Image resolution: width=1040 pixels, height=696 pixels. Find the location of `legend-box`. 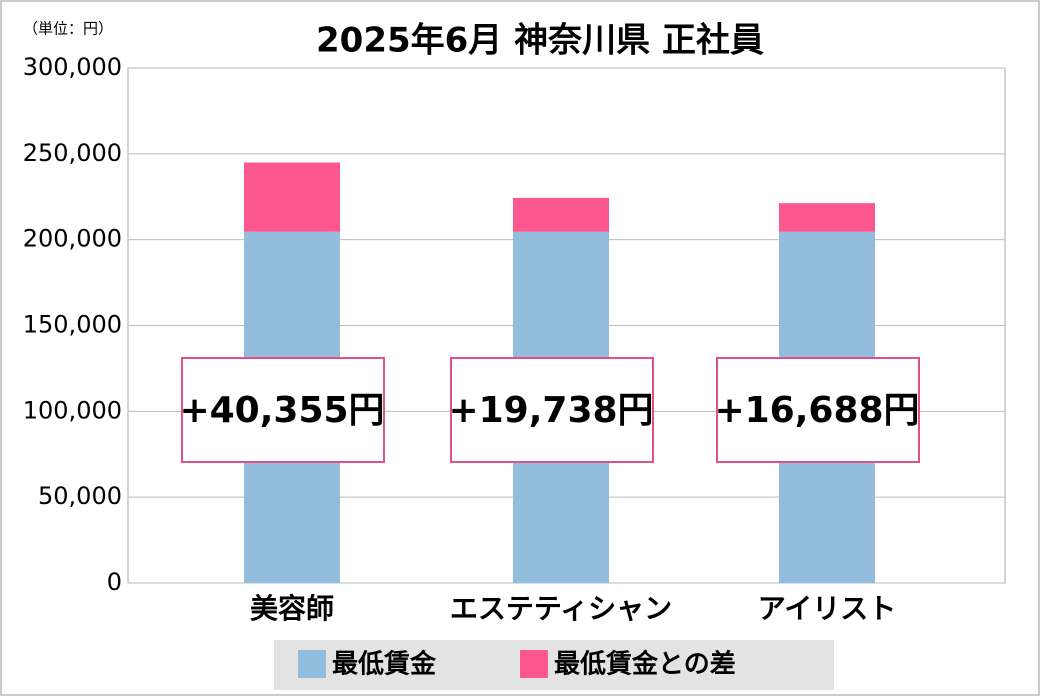

legend-box is located at coordinates (554, 665).